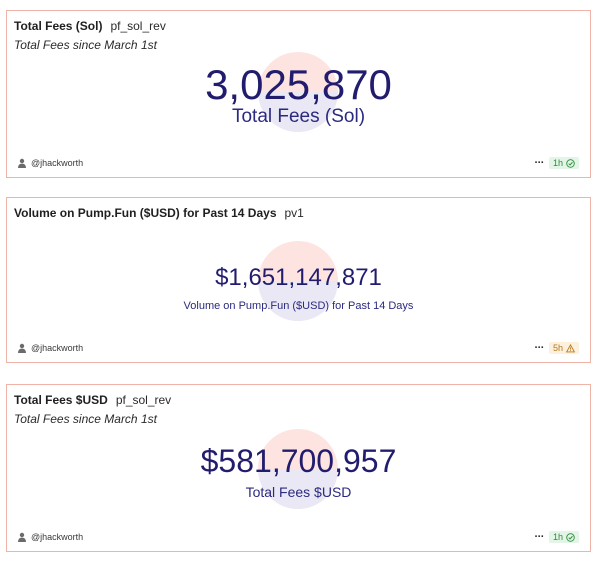 The height and width of the screenshot is (561, 599). I want to click on dune-logo-watermark-icon, so click(298, 469).